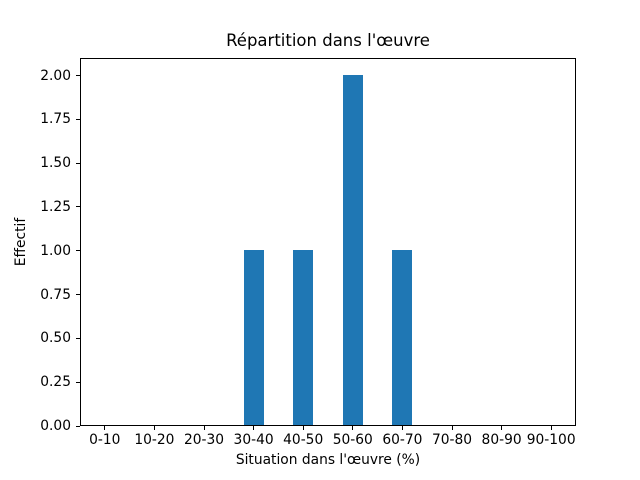 The image size is (640, 480). Describe the element at coordinates (55, 250) in the screenshot. I see `y-tick-label: 1.00` at that location.